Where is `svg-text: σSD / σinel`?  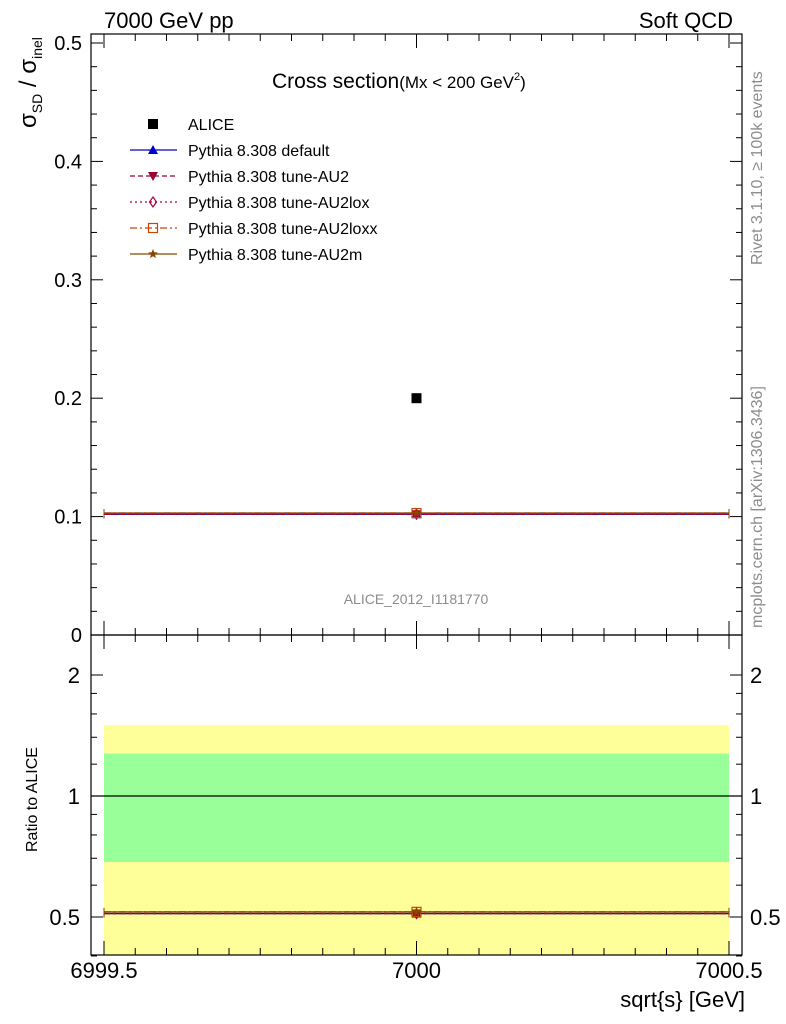
svg-text: σSD / σinel is located at coordinates (30, 82).